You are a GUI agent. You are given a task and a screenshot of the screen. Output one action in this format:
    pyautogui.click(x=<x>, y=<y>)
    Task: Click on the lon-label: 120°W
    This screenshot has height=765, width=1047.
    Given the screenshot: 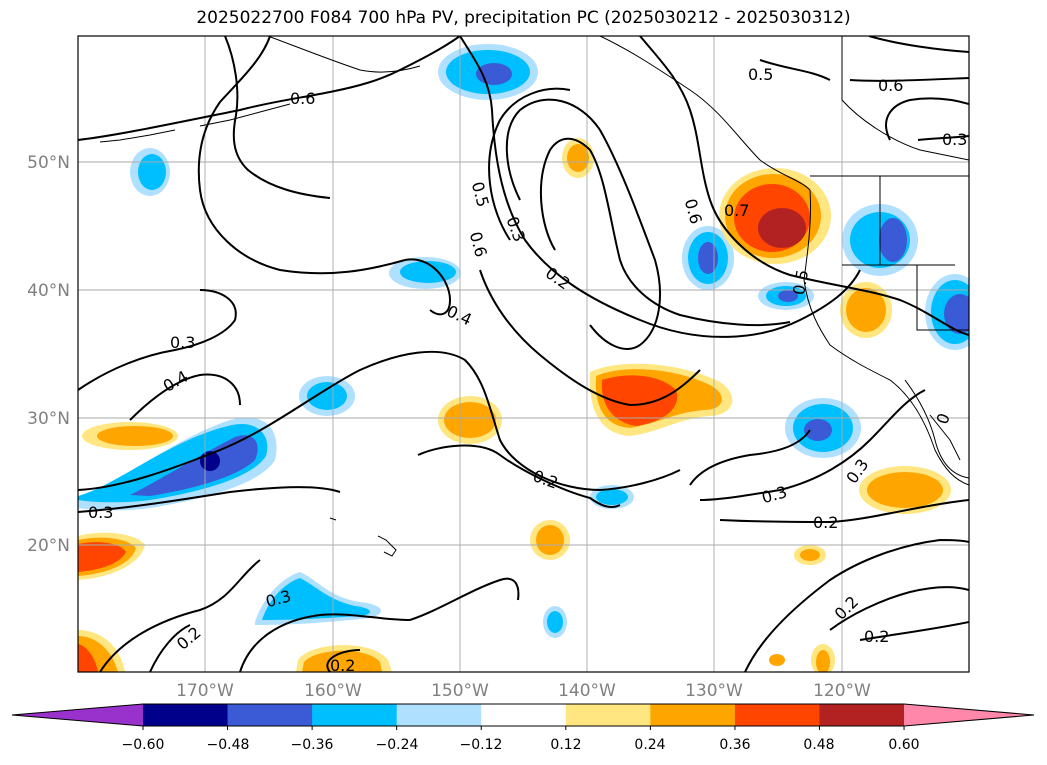 What is the action you would take?
    pyautogui.click(x=842, y=691)
    